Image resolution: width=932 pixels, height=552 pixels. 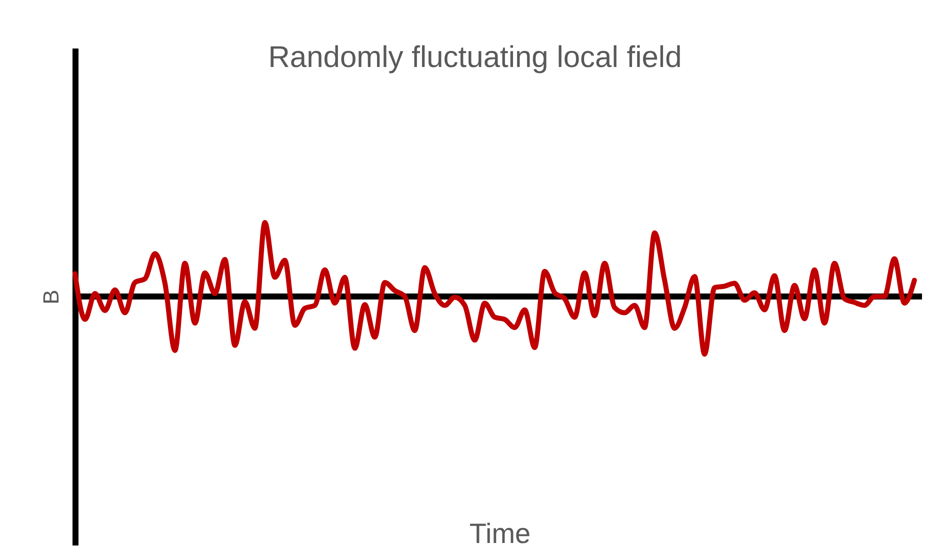 I want to click on text: Time, so click(x=500, y=533).